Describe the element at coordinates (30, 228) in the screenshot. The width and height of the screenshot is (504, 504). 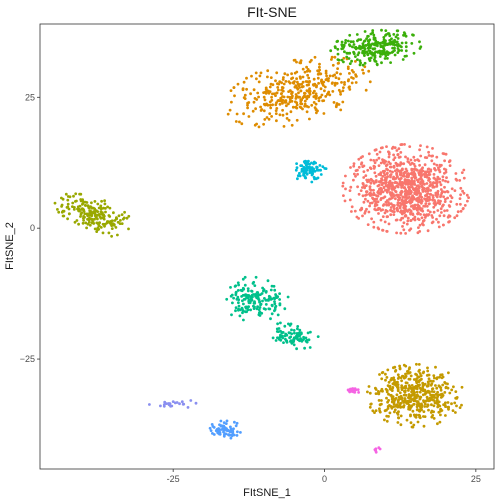
I see `y-axis-ticks: −25 0 25` at that location.